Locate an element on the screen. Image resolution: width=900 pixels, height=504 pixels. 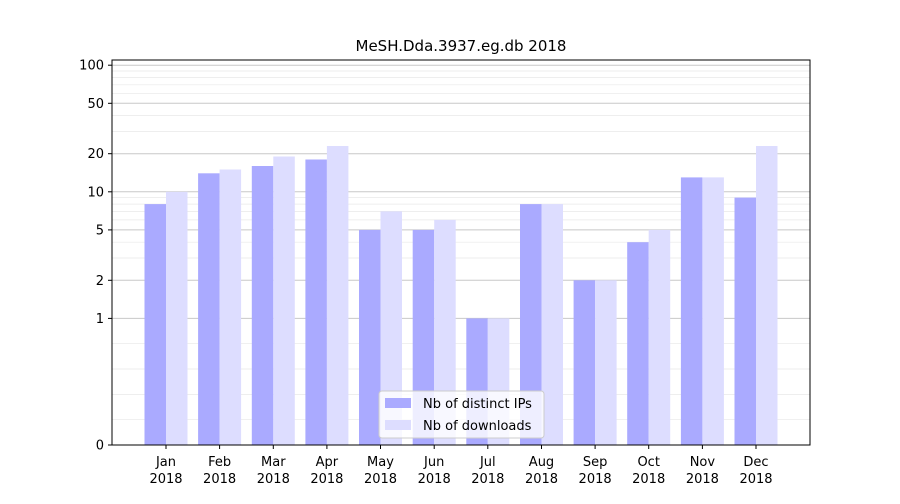
y-tick-label: 1 is located at coordinates (100, 319).